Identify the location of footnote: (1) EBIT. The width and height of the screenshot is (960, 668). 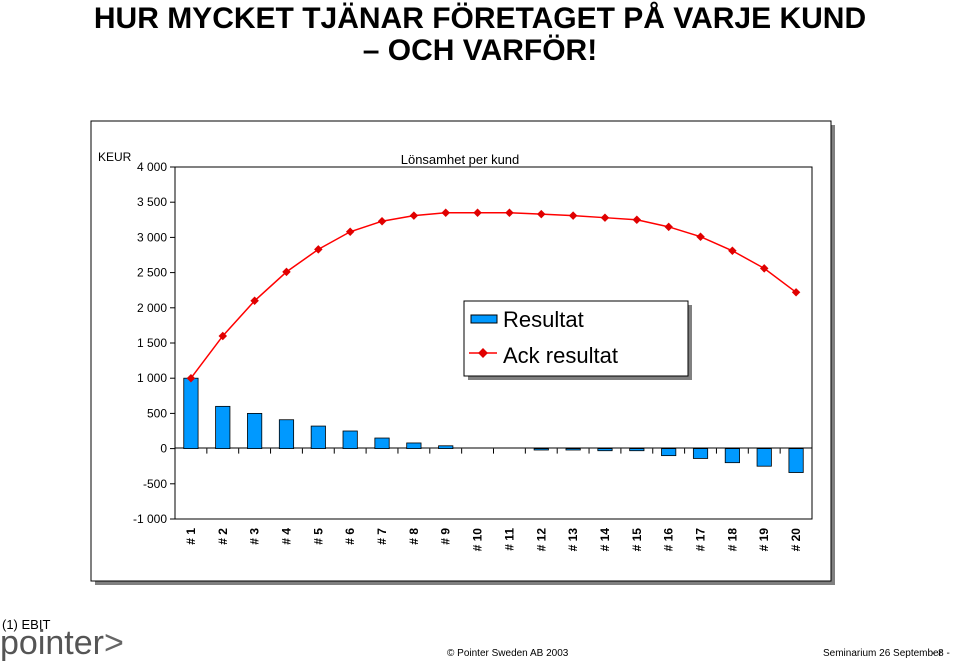
(26, 624).